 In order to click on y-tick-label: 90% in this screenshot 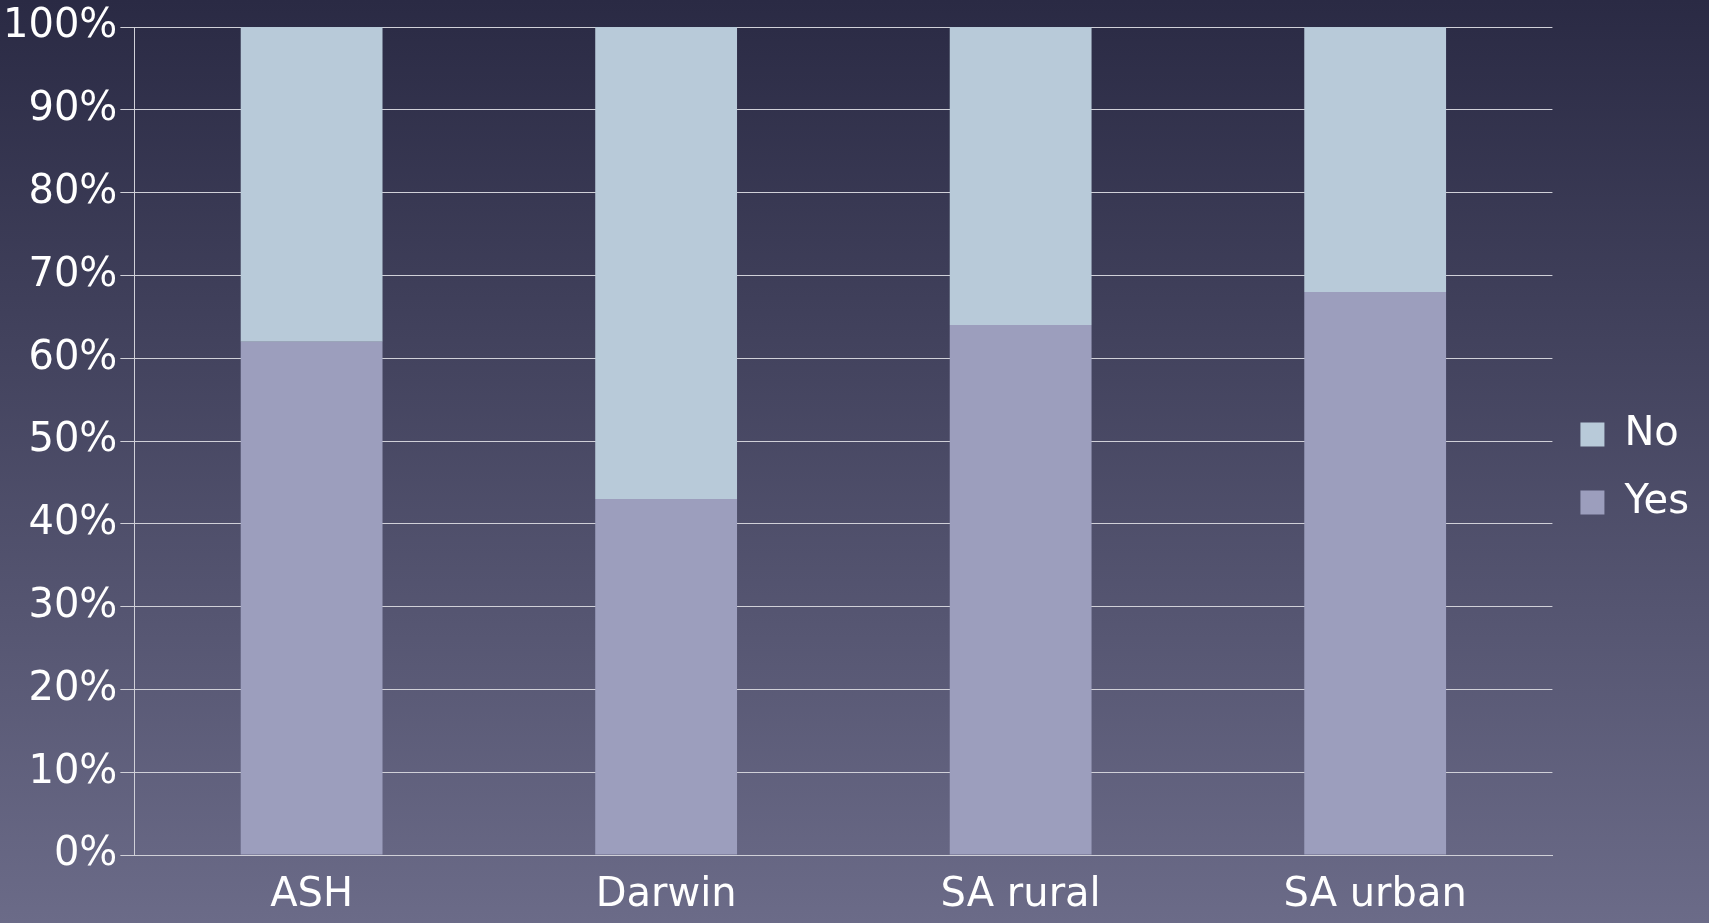, I will do `click(73, 106)`.